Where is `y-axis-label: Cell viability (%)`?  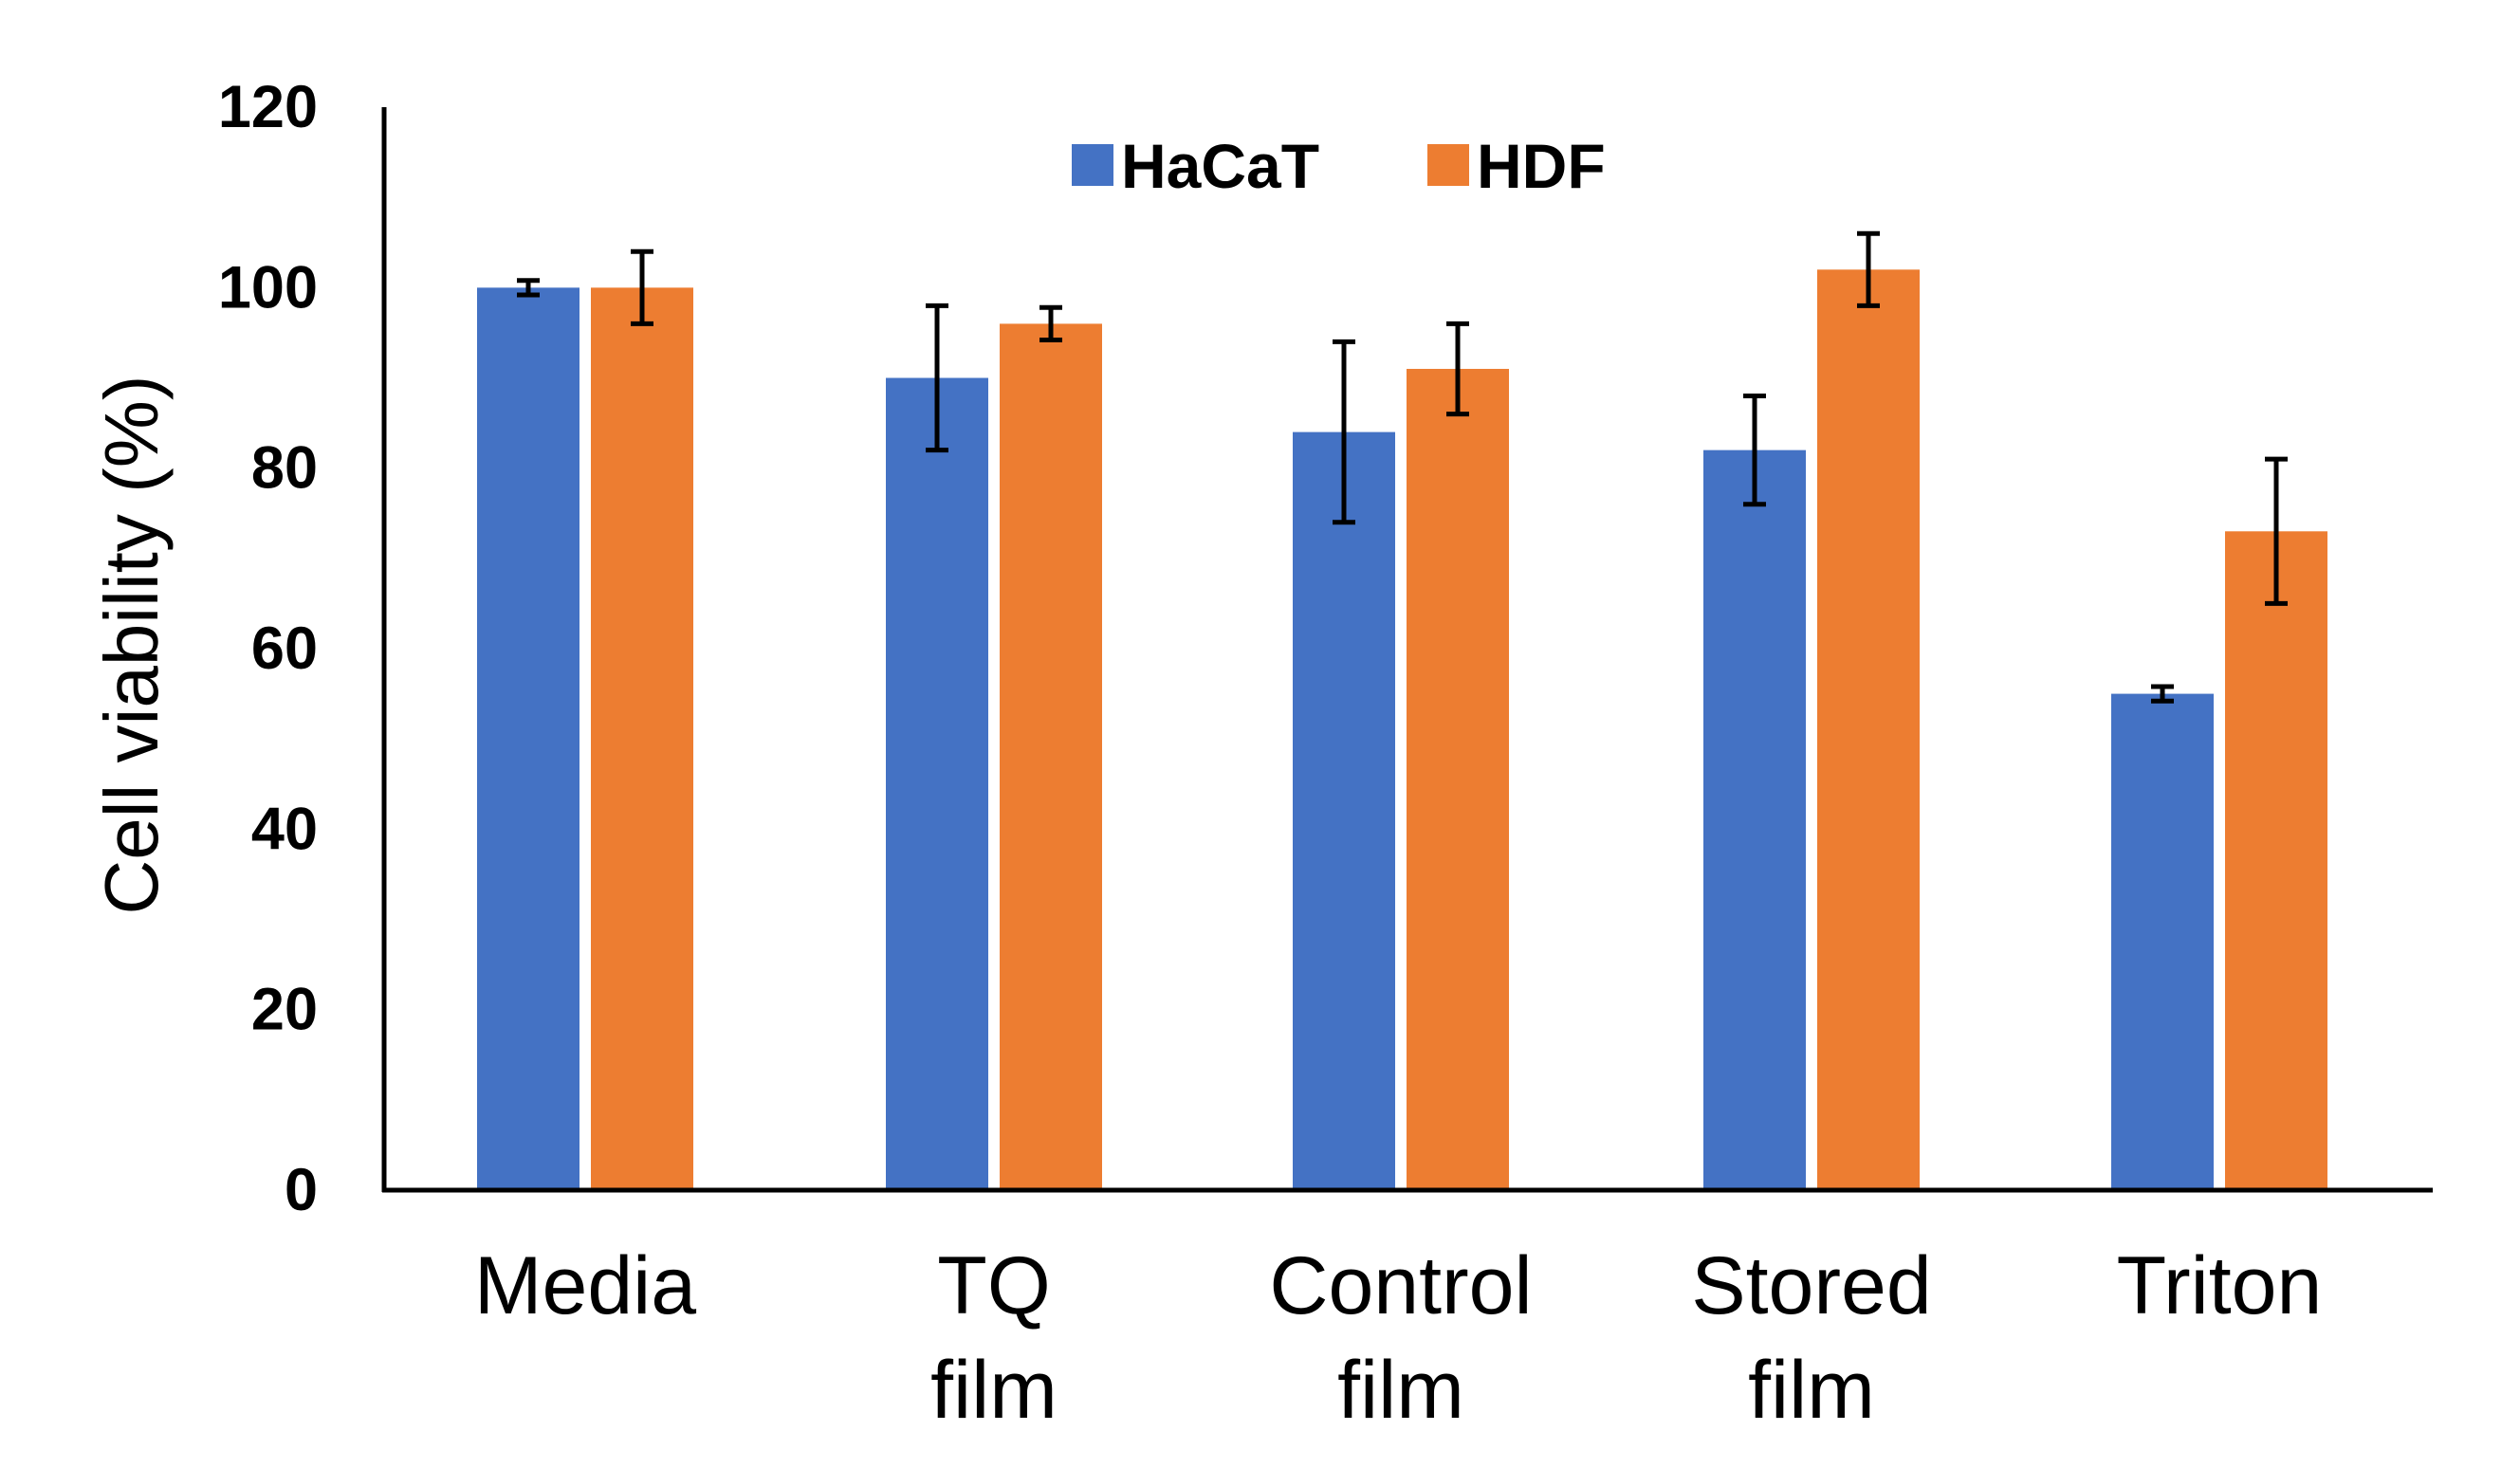
y-axis-label: Cell viability (%) is located at coordinates (131, 645).